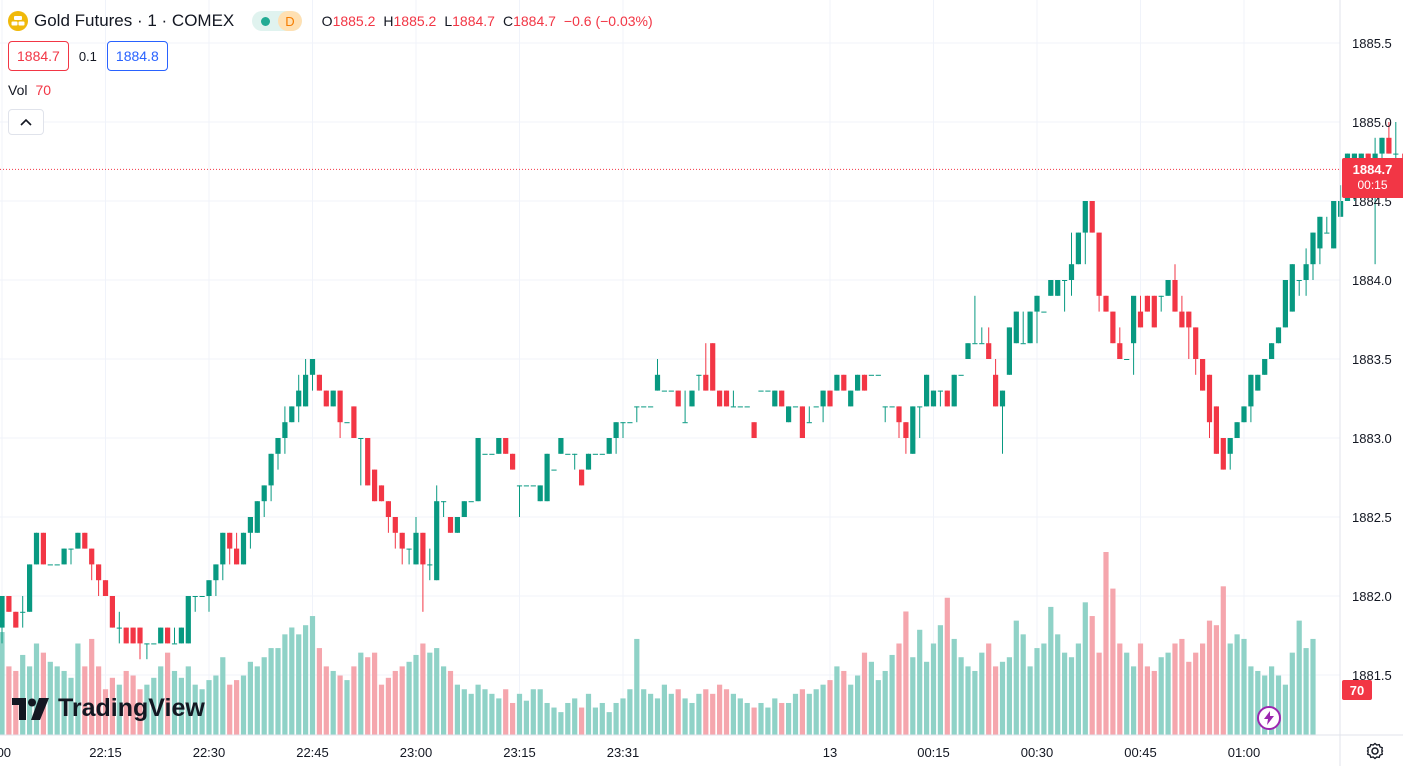 This screenshot has width=1403, height=766. What do you see at coordinates (1372, 169) in the screenshot?
I see `last-price-value: 1884.7` at bounding box center [1372, 169].